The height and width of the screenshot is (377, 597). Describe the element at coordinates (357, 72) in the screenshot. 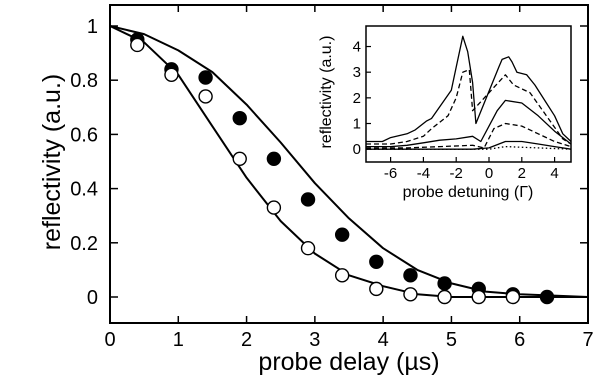

I see `inset-y-tick-label: 3` at that location.